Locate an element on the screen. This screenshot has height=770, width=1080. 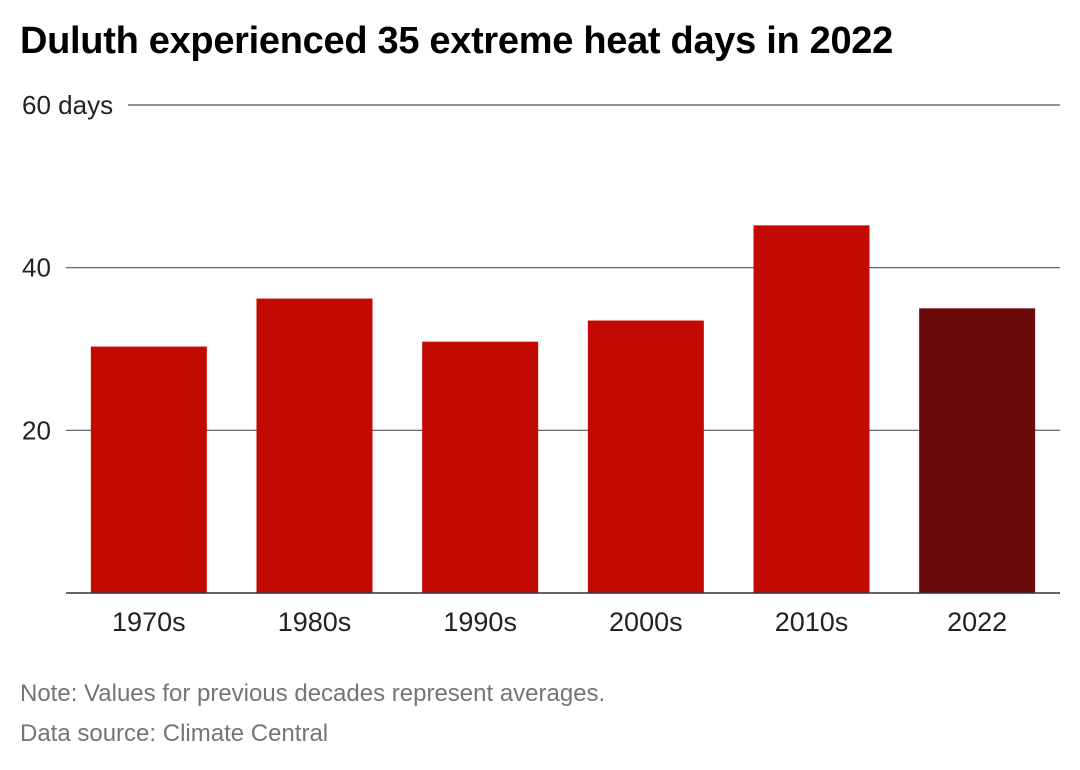
bar-1970s is located at coordinates (148, 469).